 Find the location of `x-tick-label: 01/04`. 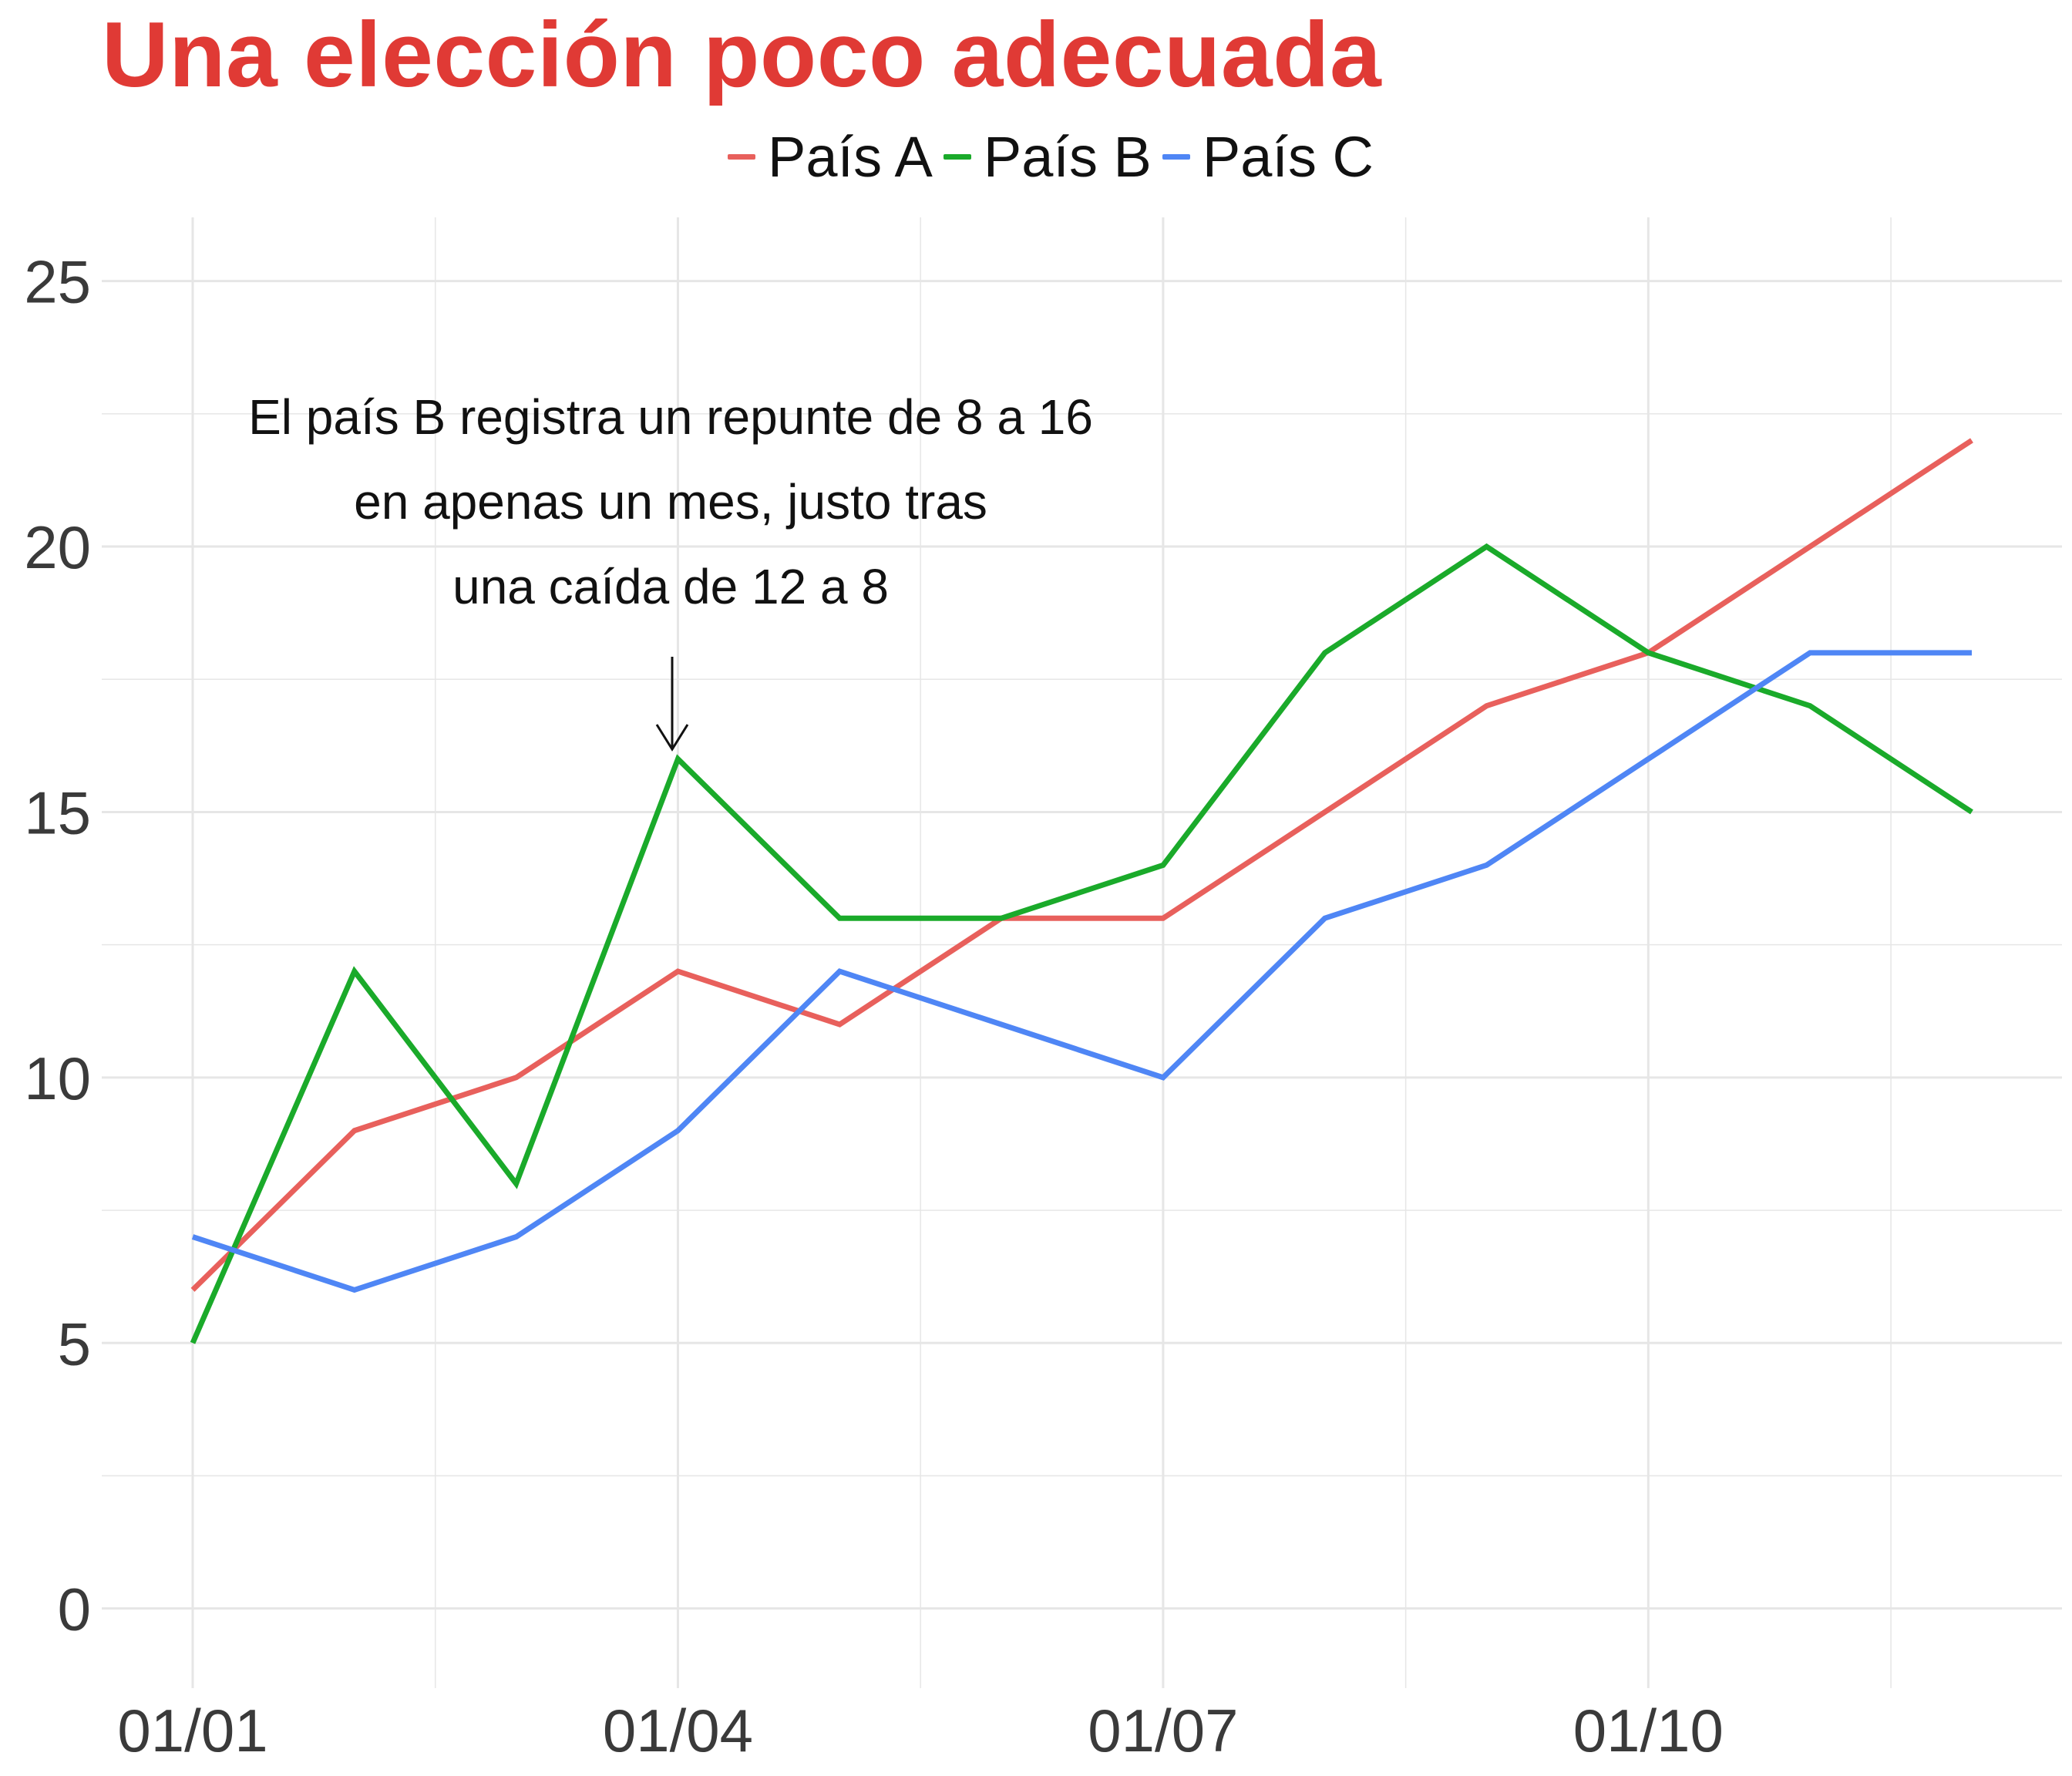

x-tick-label: 01/04 is located at coordinates (678, 1730).